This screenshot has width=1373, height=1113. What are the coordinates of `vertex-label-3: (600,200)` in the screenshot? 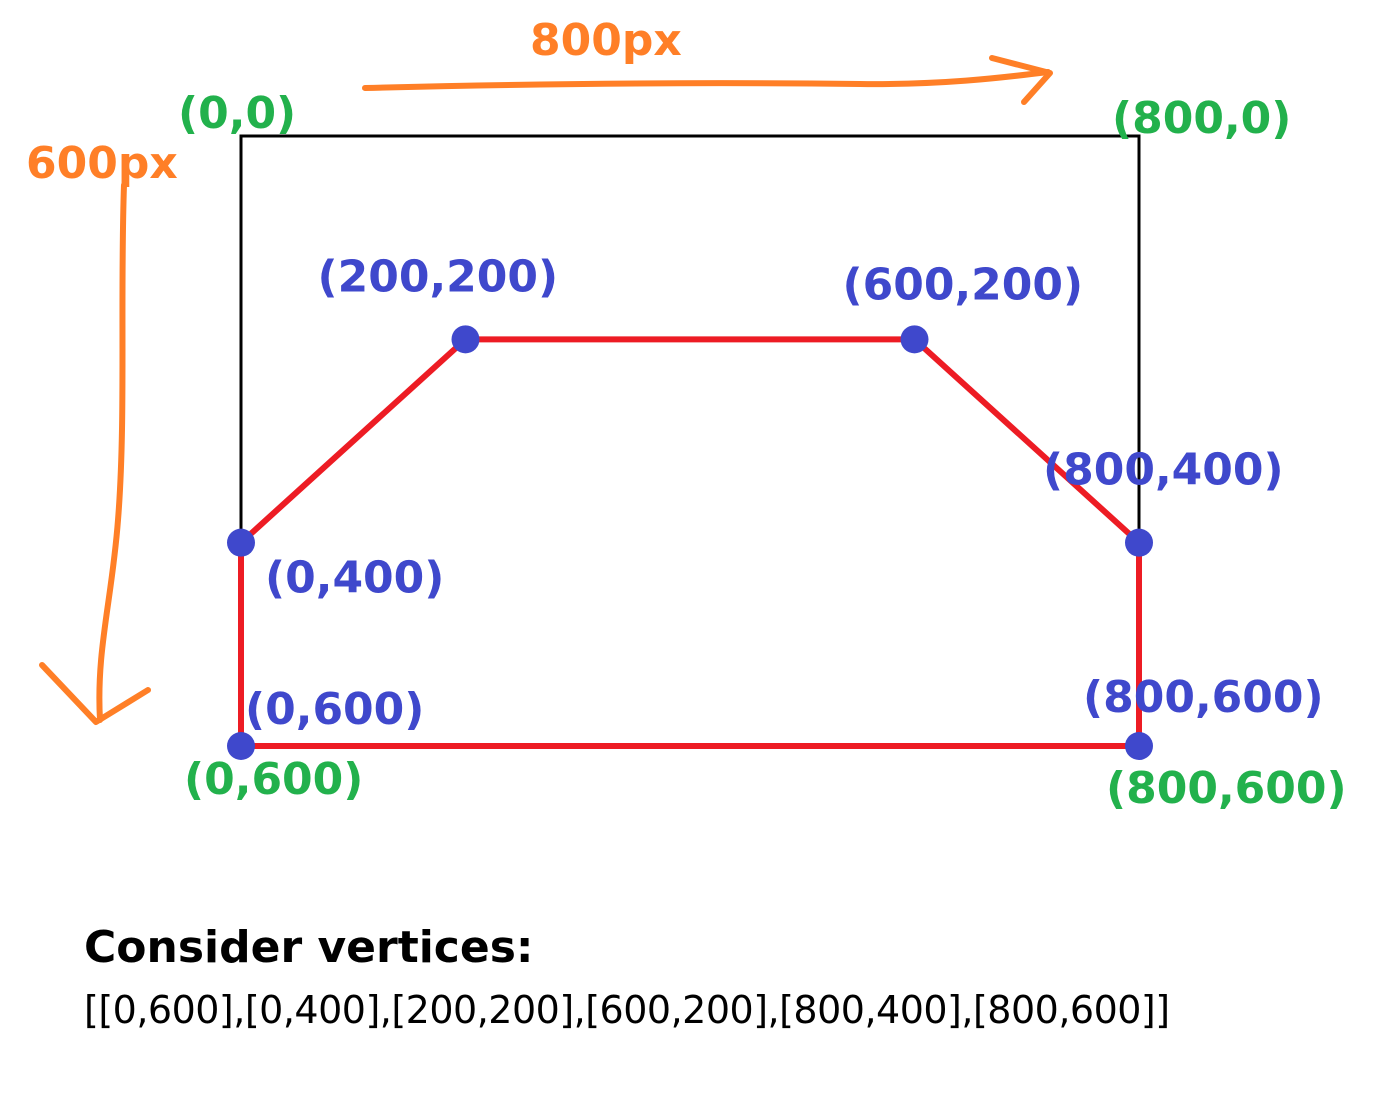 It's located at (963, 284).